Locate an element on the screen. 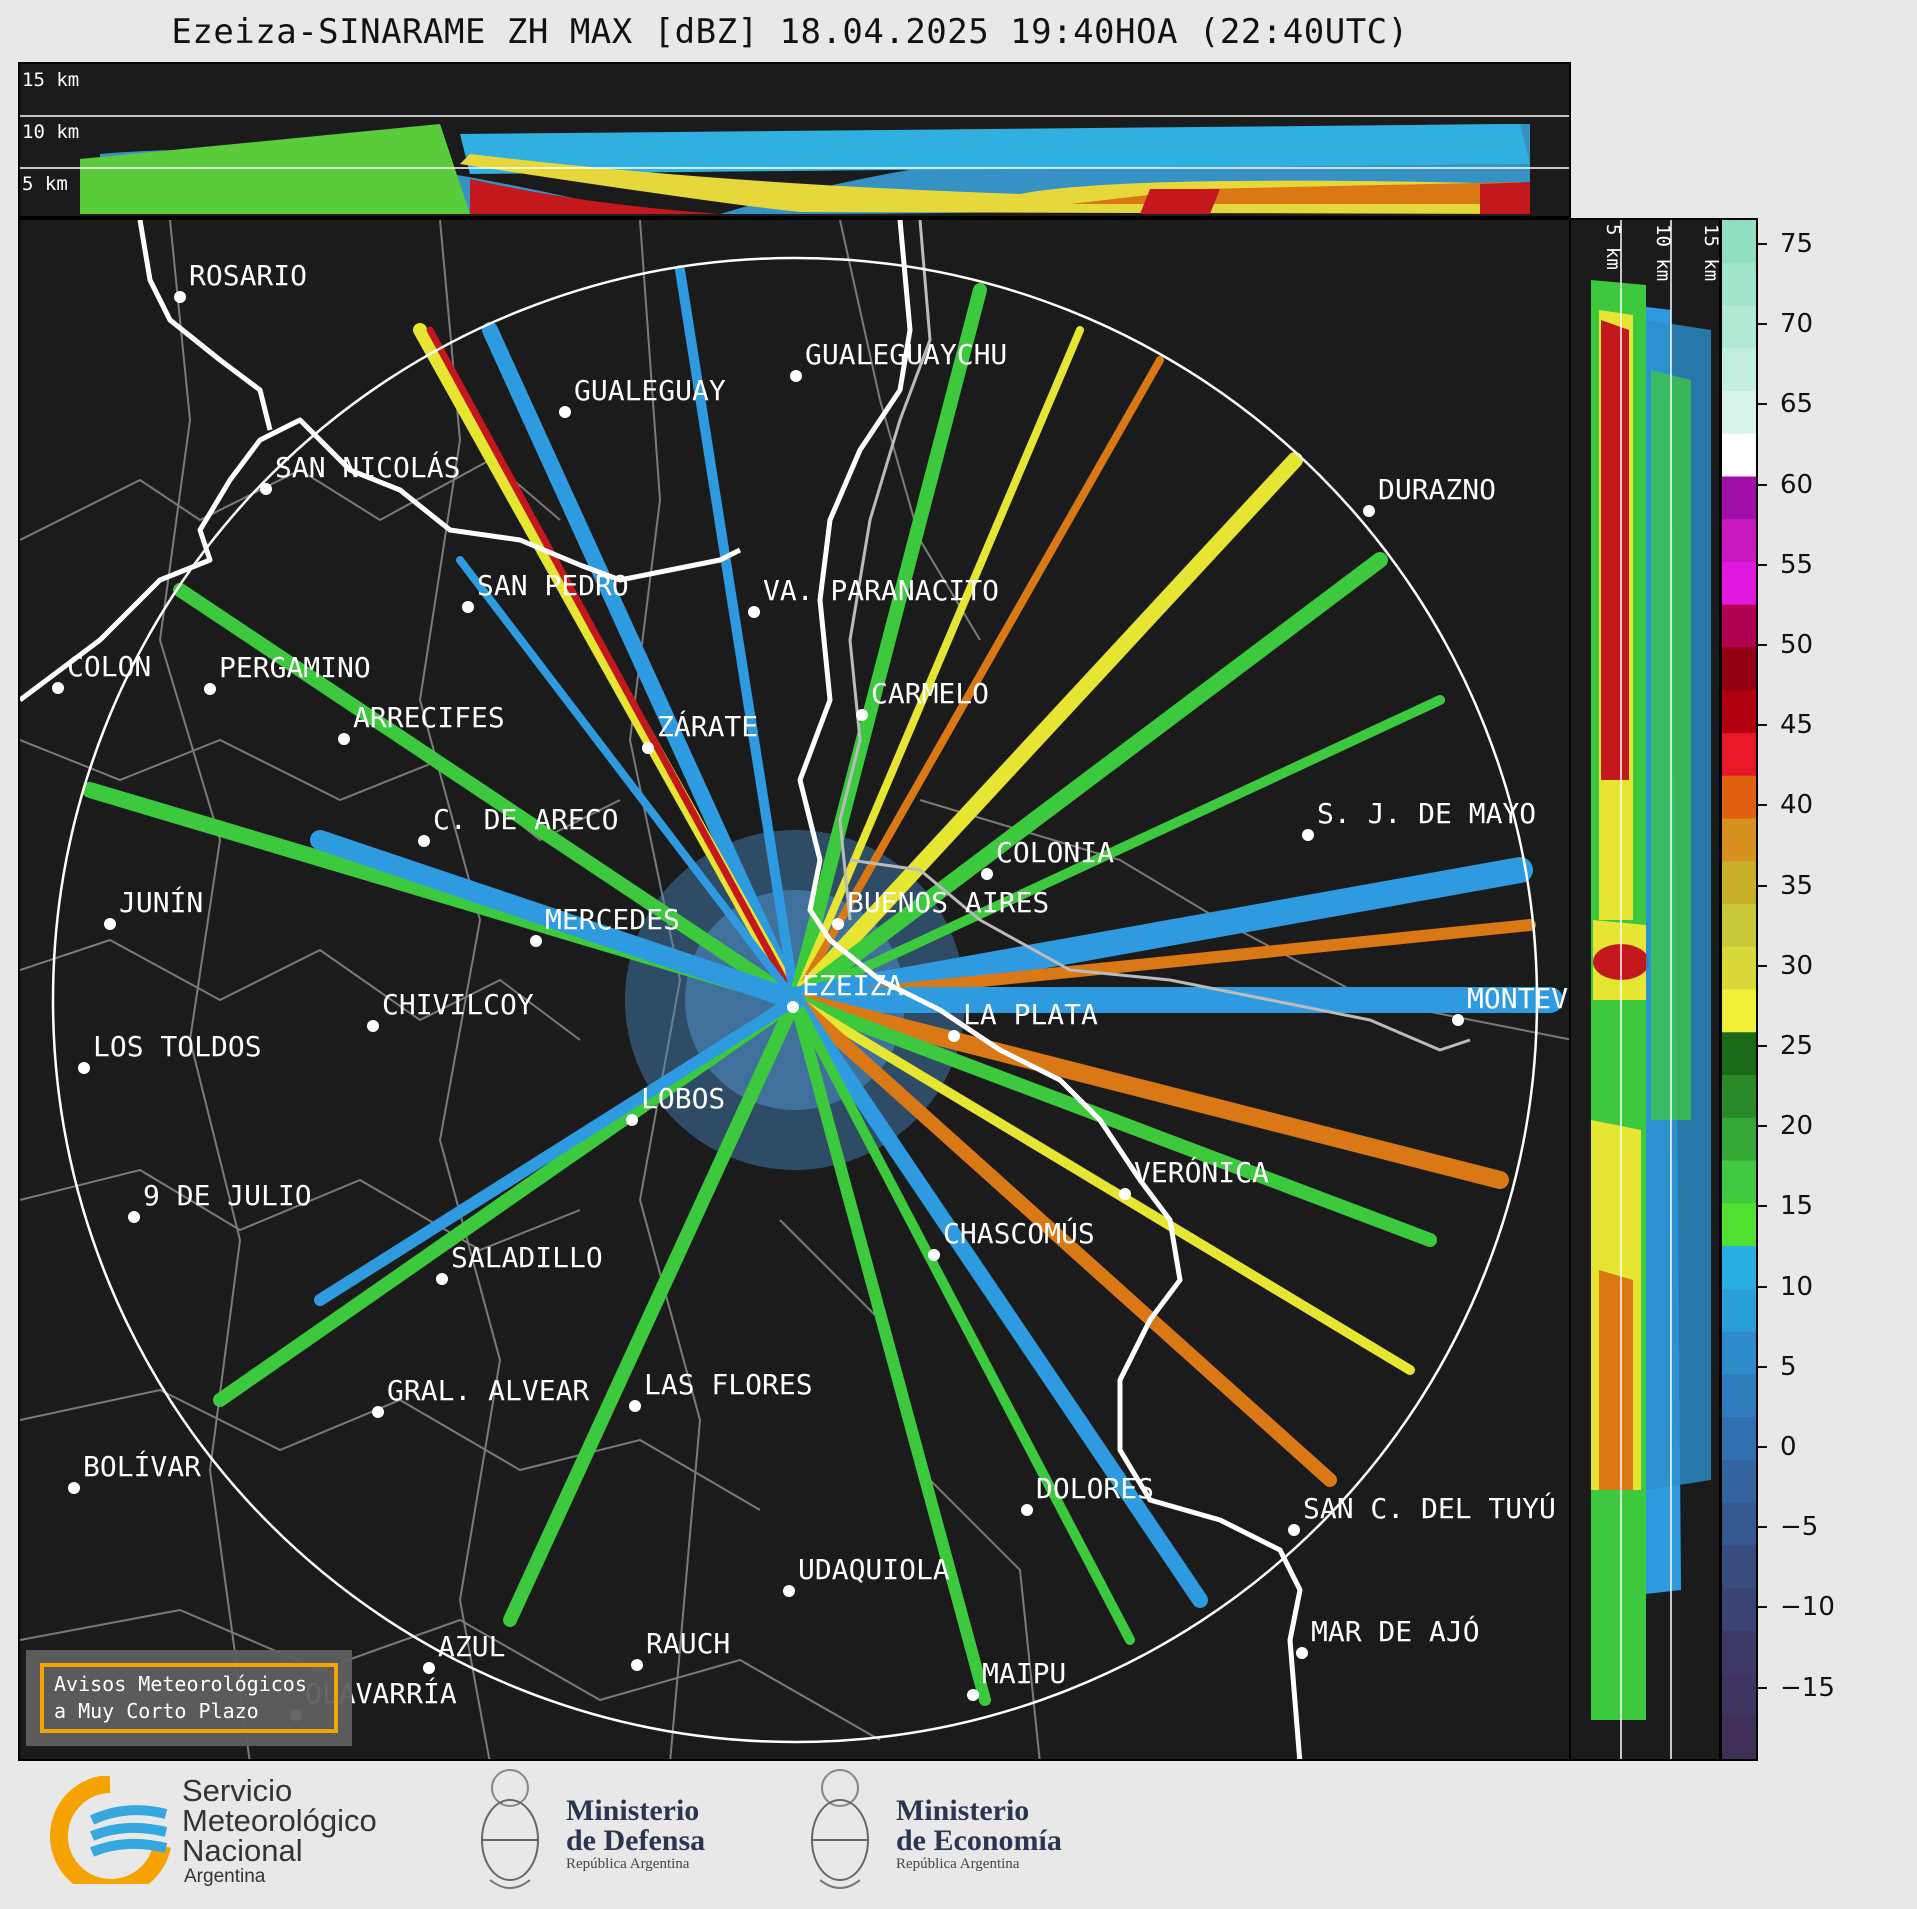 Image resolution: width=1917 pixels, height=1909 pixels. city-label: JUNÍN is located at coordinates (161, 902).